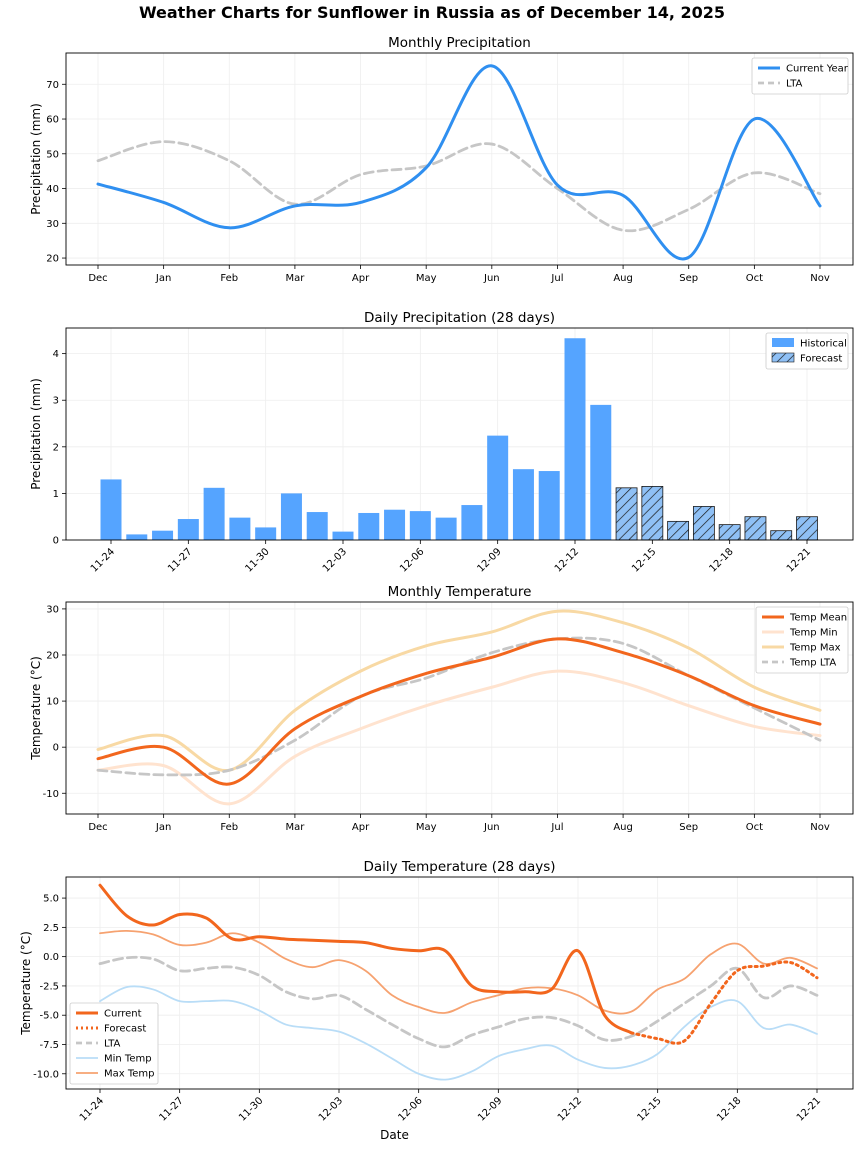  I want to click on daily-temp-xlabel: Date, so click(394, 1135).